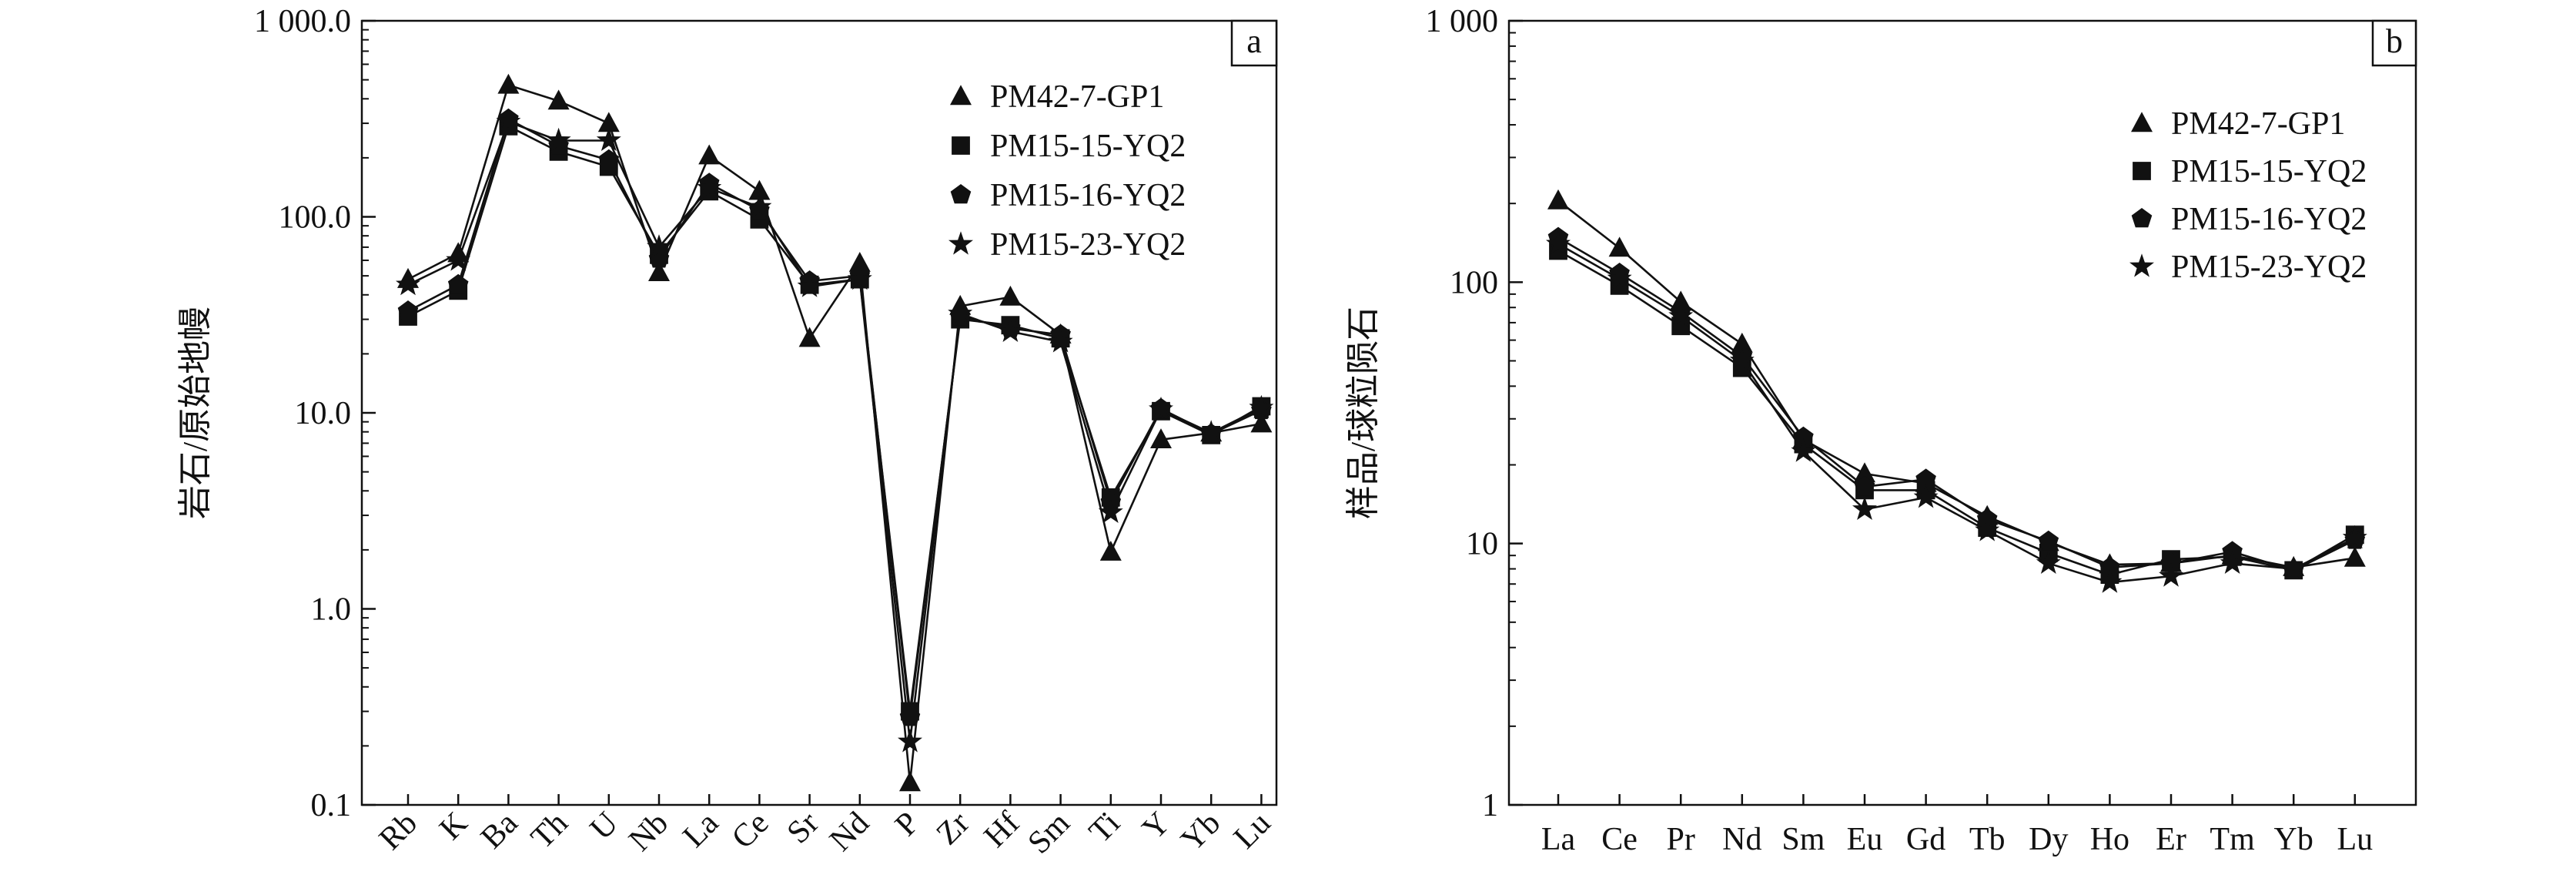  I want to click on data-point-pm15-23-yq2-pr, so click(1681, 315).